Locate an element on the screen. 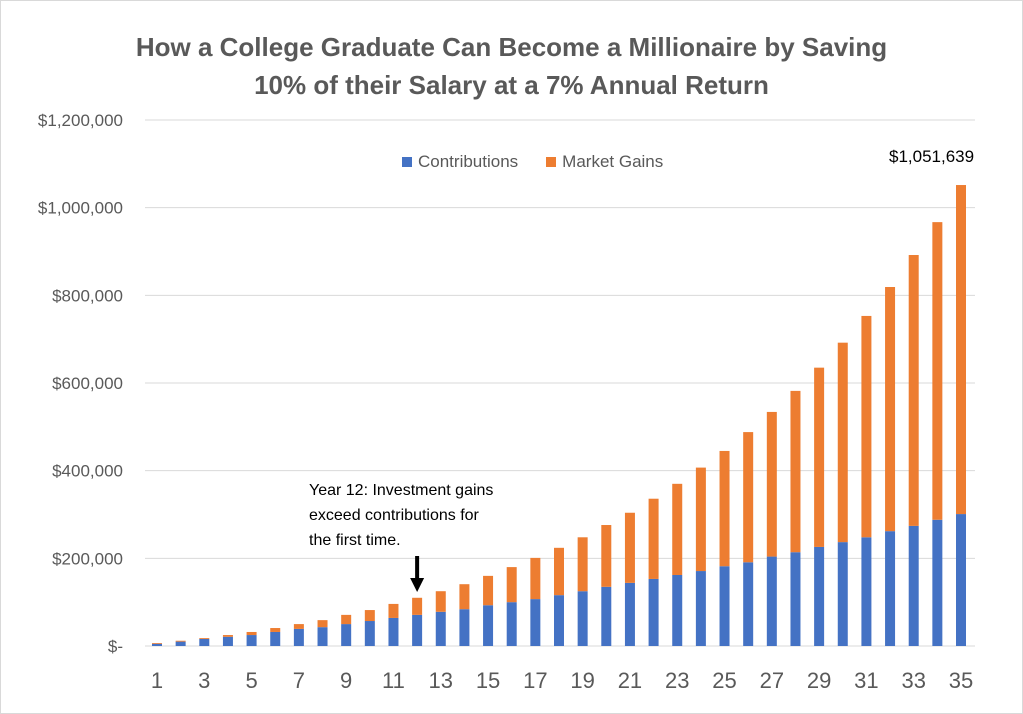  y-tick-label: $400,000 is located at coordinates (87, 471).